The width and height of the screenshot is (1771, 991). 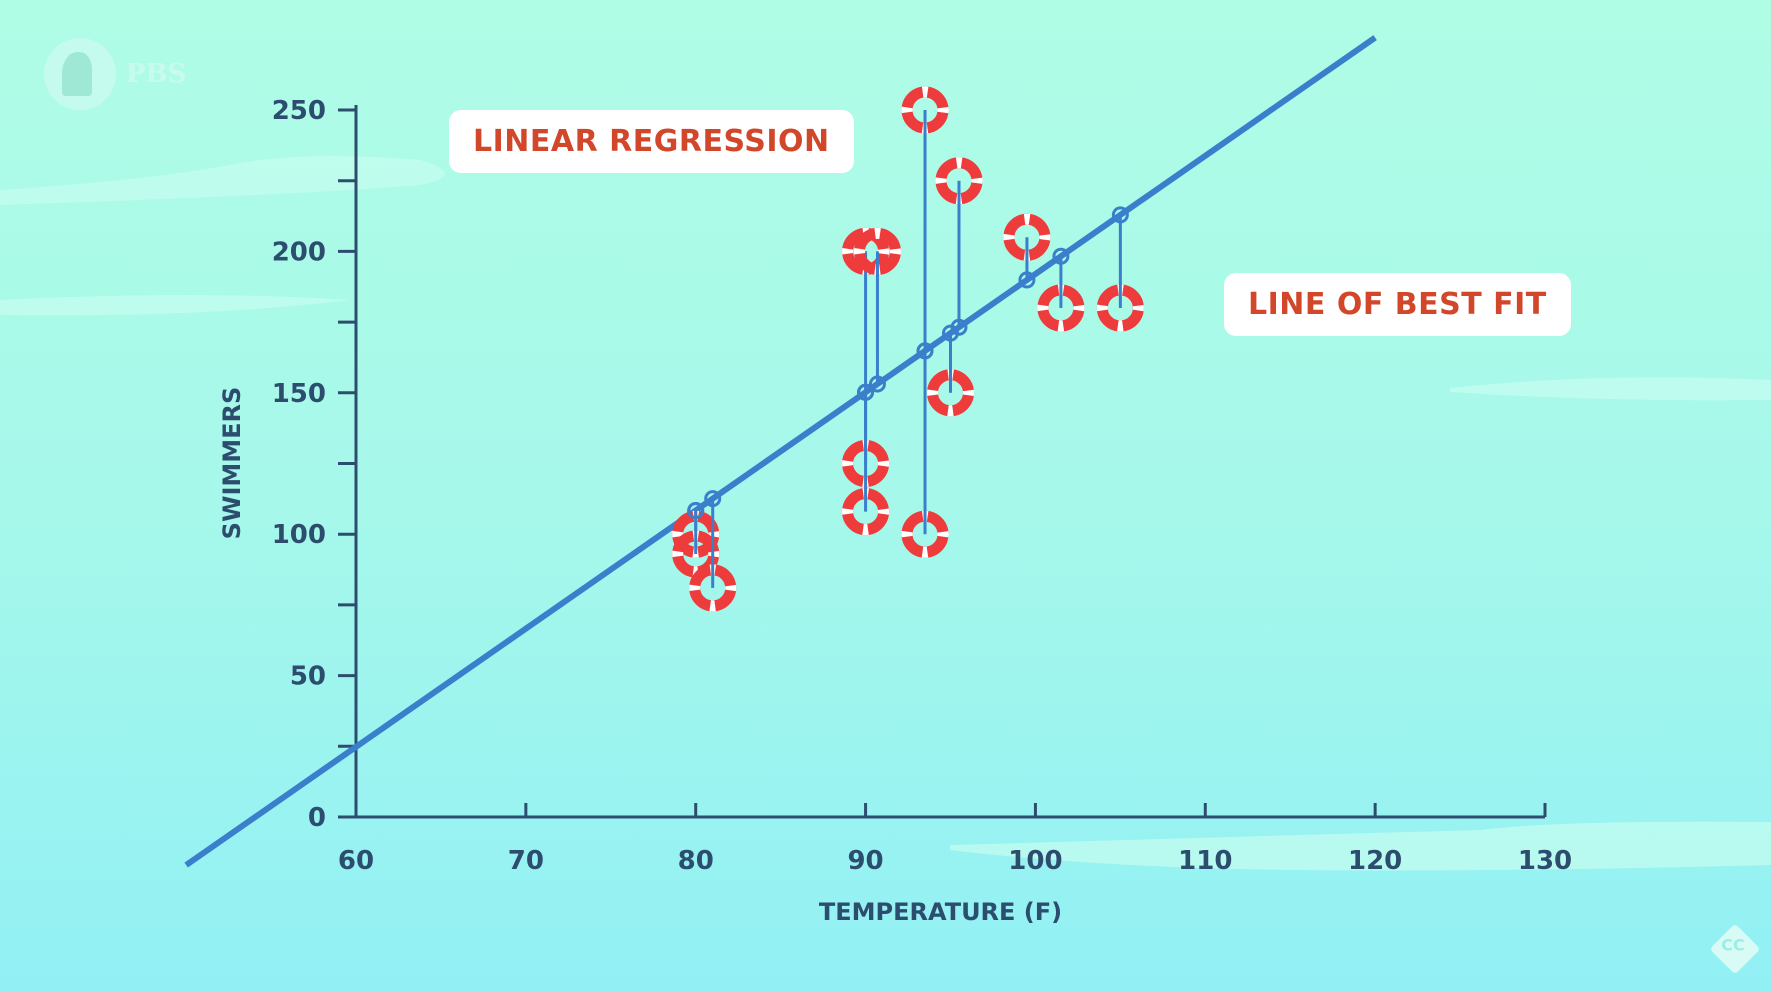 What do you see at coordinates (526, 861) in the screenshot?
I see `x-tick-label: 70` at bounding box center [526, 861].